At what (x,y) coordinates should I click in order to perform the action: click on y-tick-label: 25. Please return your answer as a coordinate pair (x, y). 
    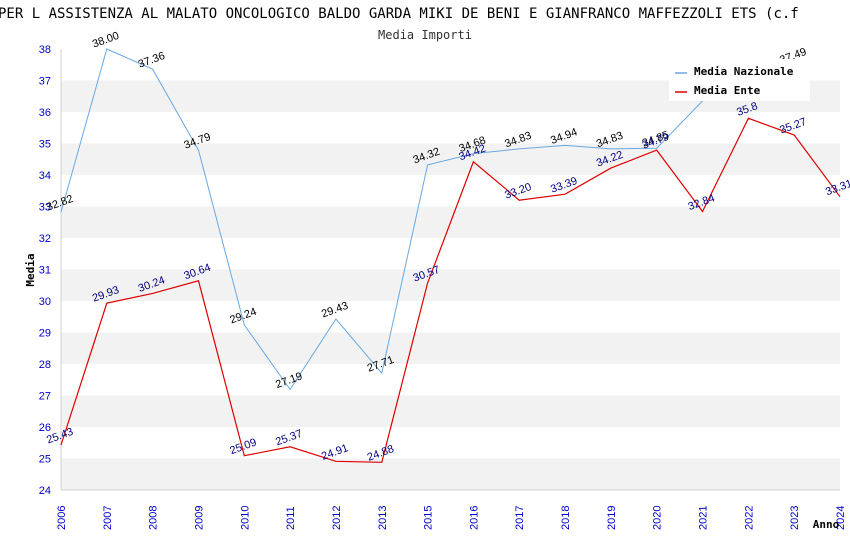
    Looking at the image, I should click on (45, 460).